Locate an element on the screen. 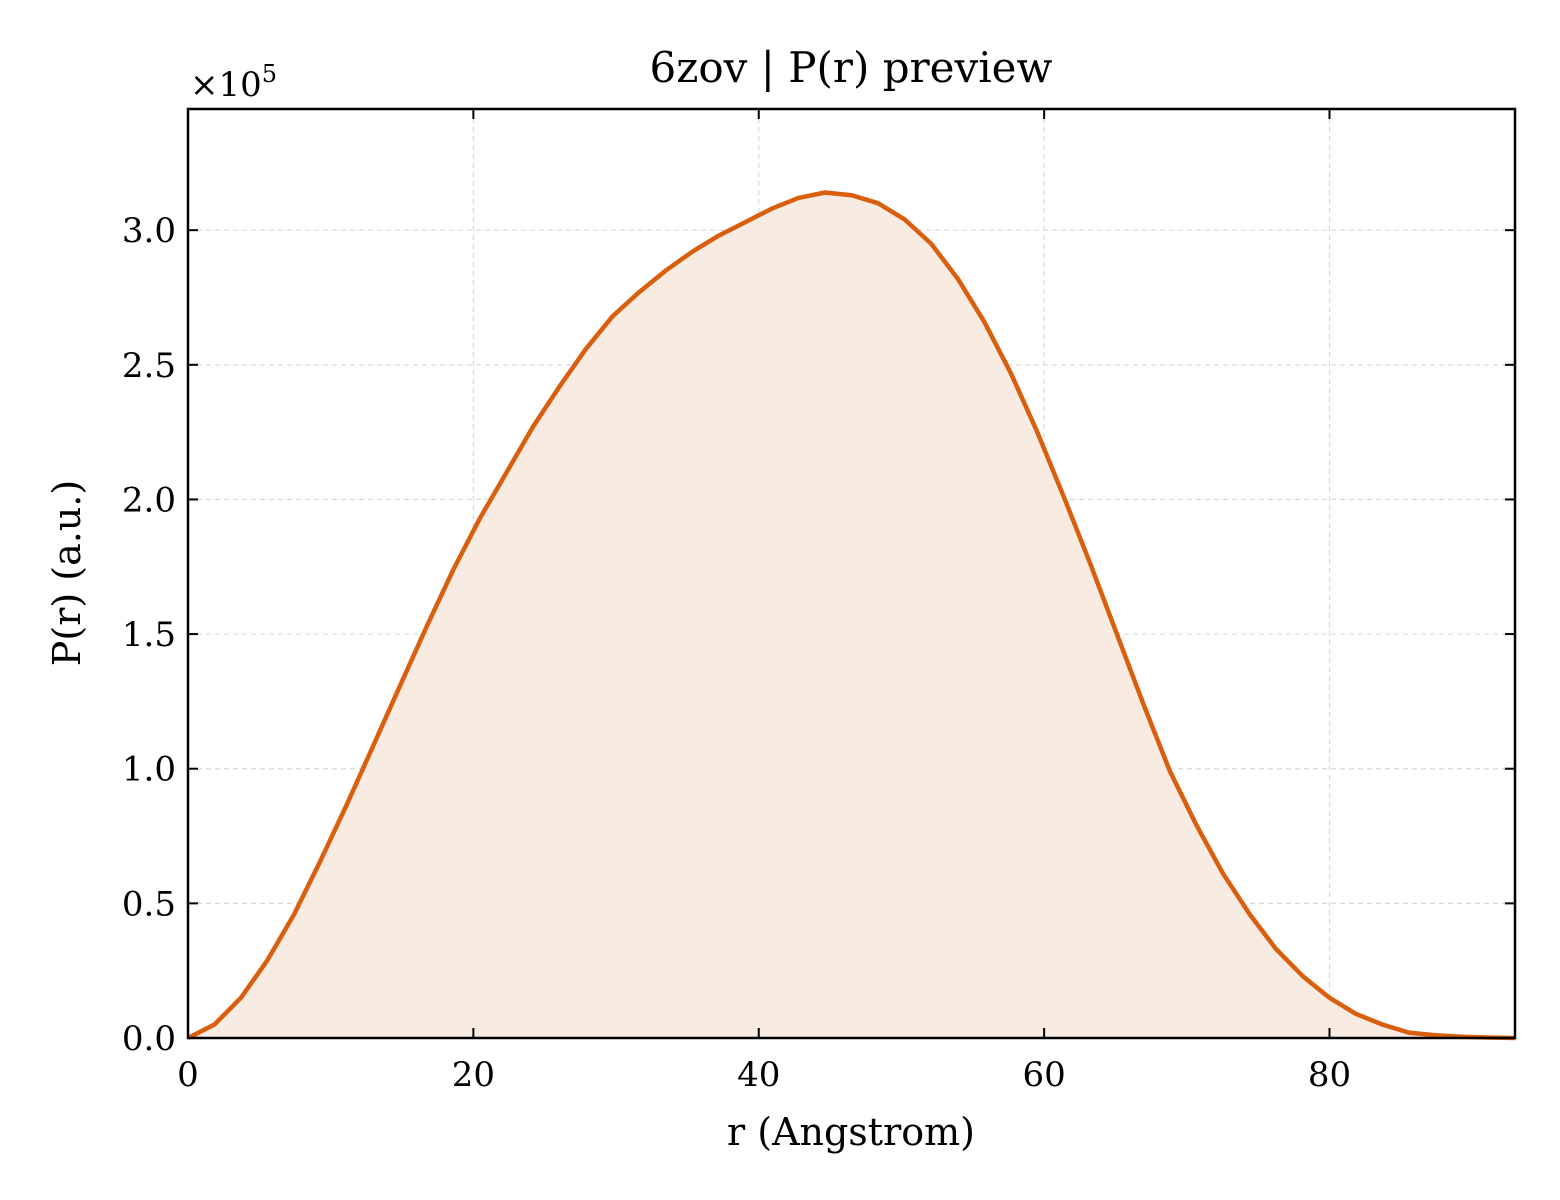  y-tick-label: 2.5 is located at coordinates (149, 366).